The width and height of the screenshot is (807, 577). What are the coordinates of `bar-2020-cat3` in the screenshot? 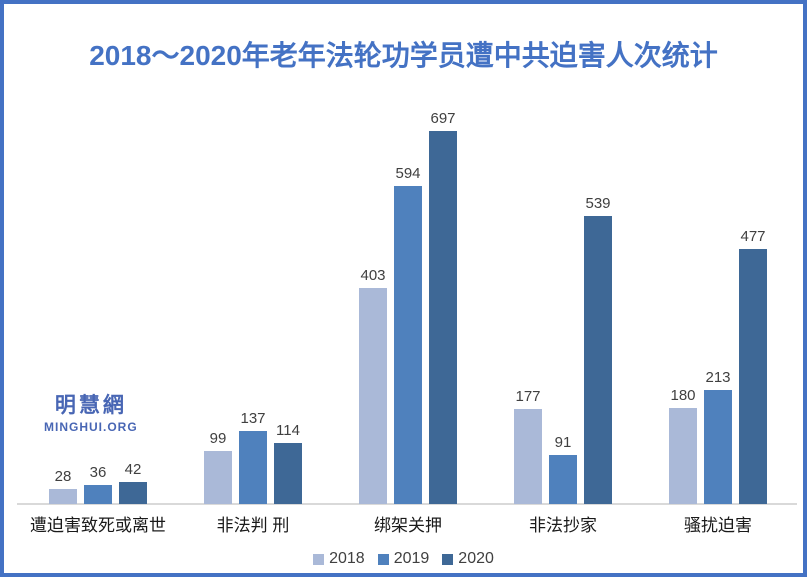 It's located at (443, 317).